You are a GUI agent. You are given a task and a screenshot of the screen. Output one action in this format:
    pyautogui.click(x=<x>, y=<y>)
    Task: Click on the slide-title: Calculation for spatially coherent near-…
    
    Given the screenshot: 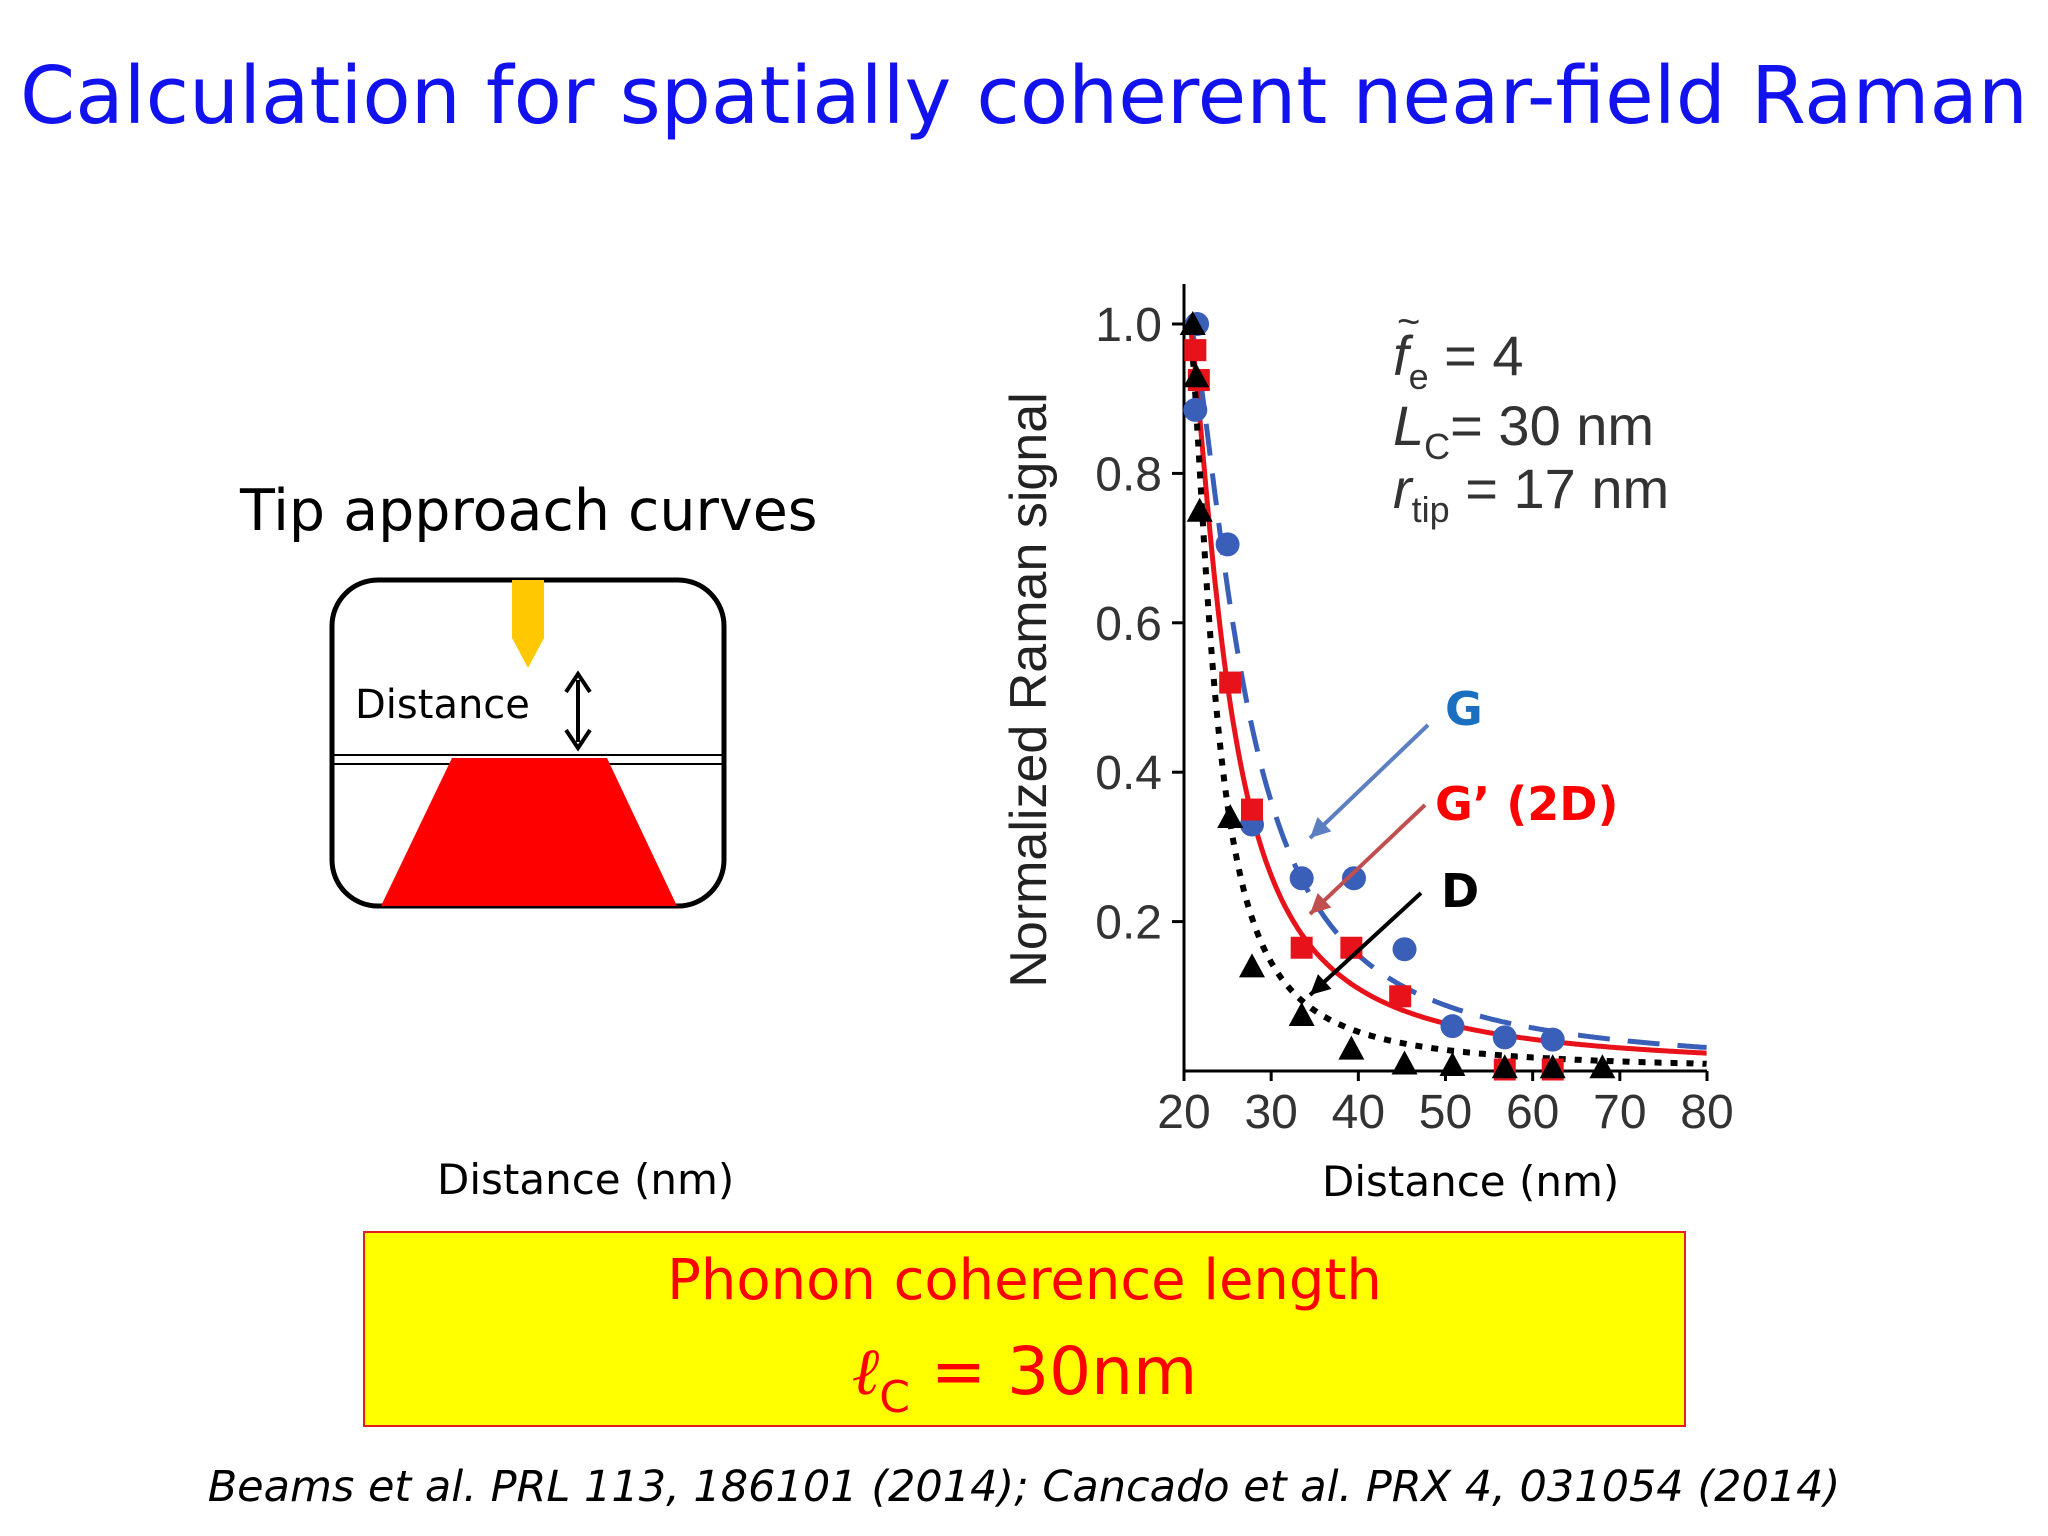 What is the action you would take?
    pyautogui.click(x=1024, y=96)
    